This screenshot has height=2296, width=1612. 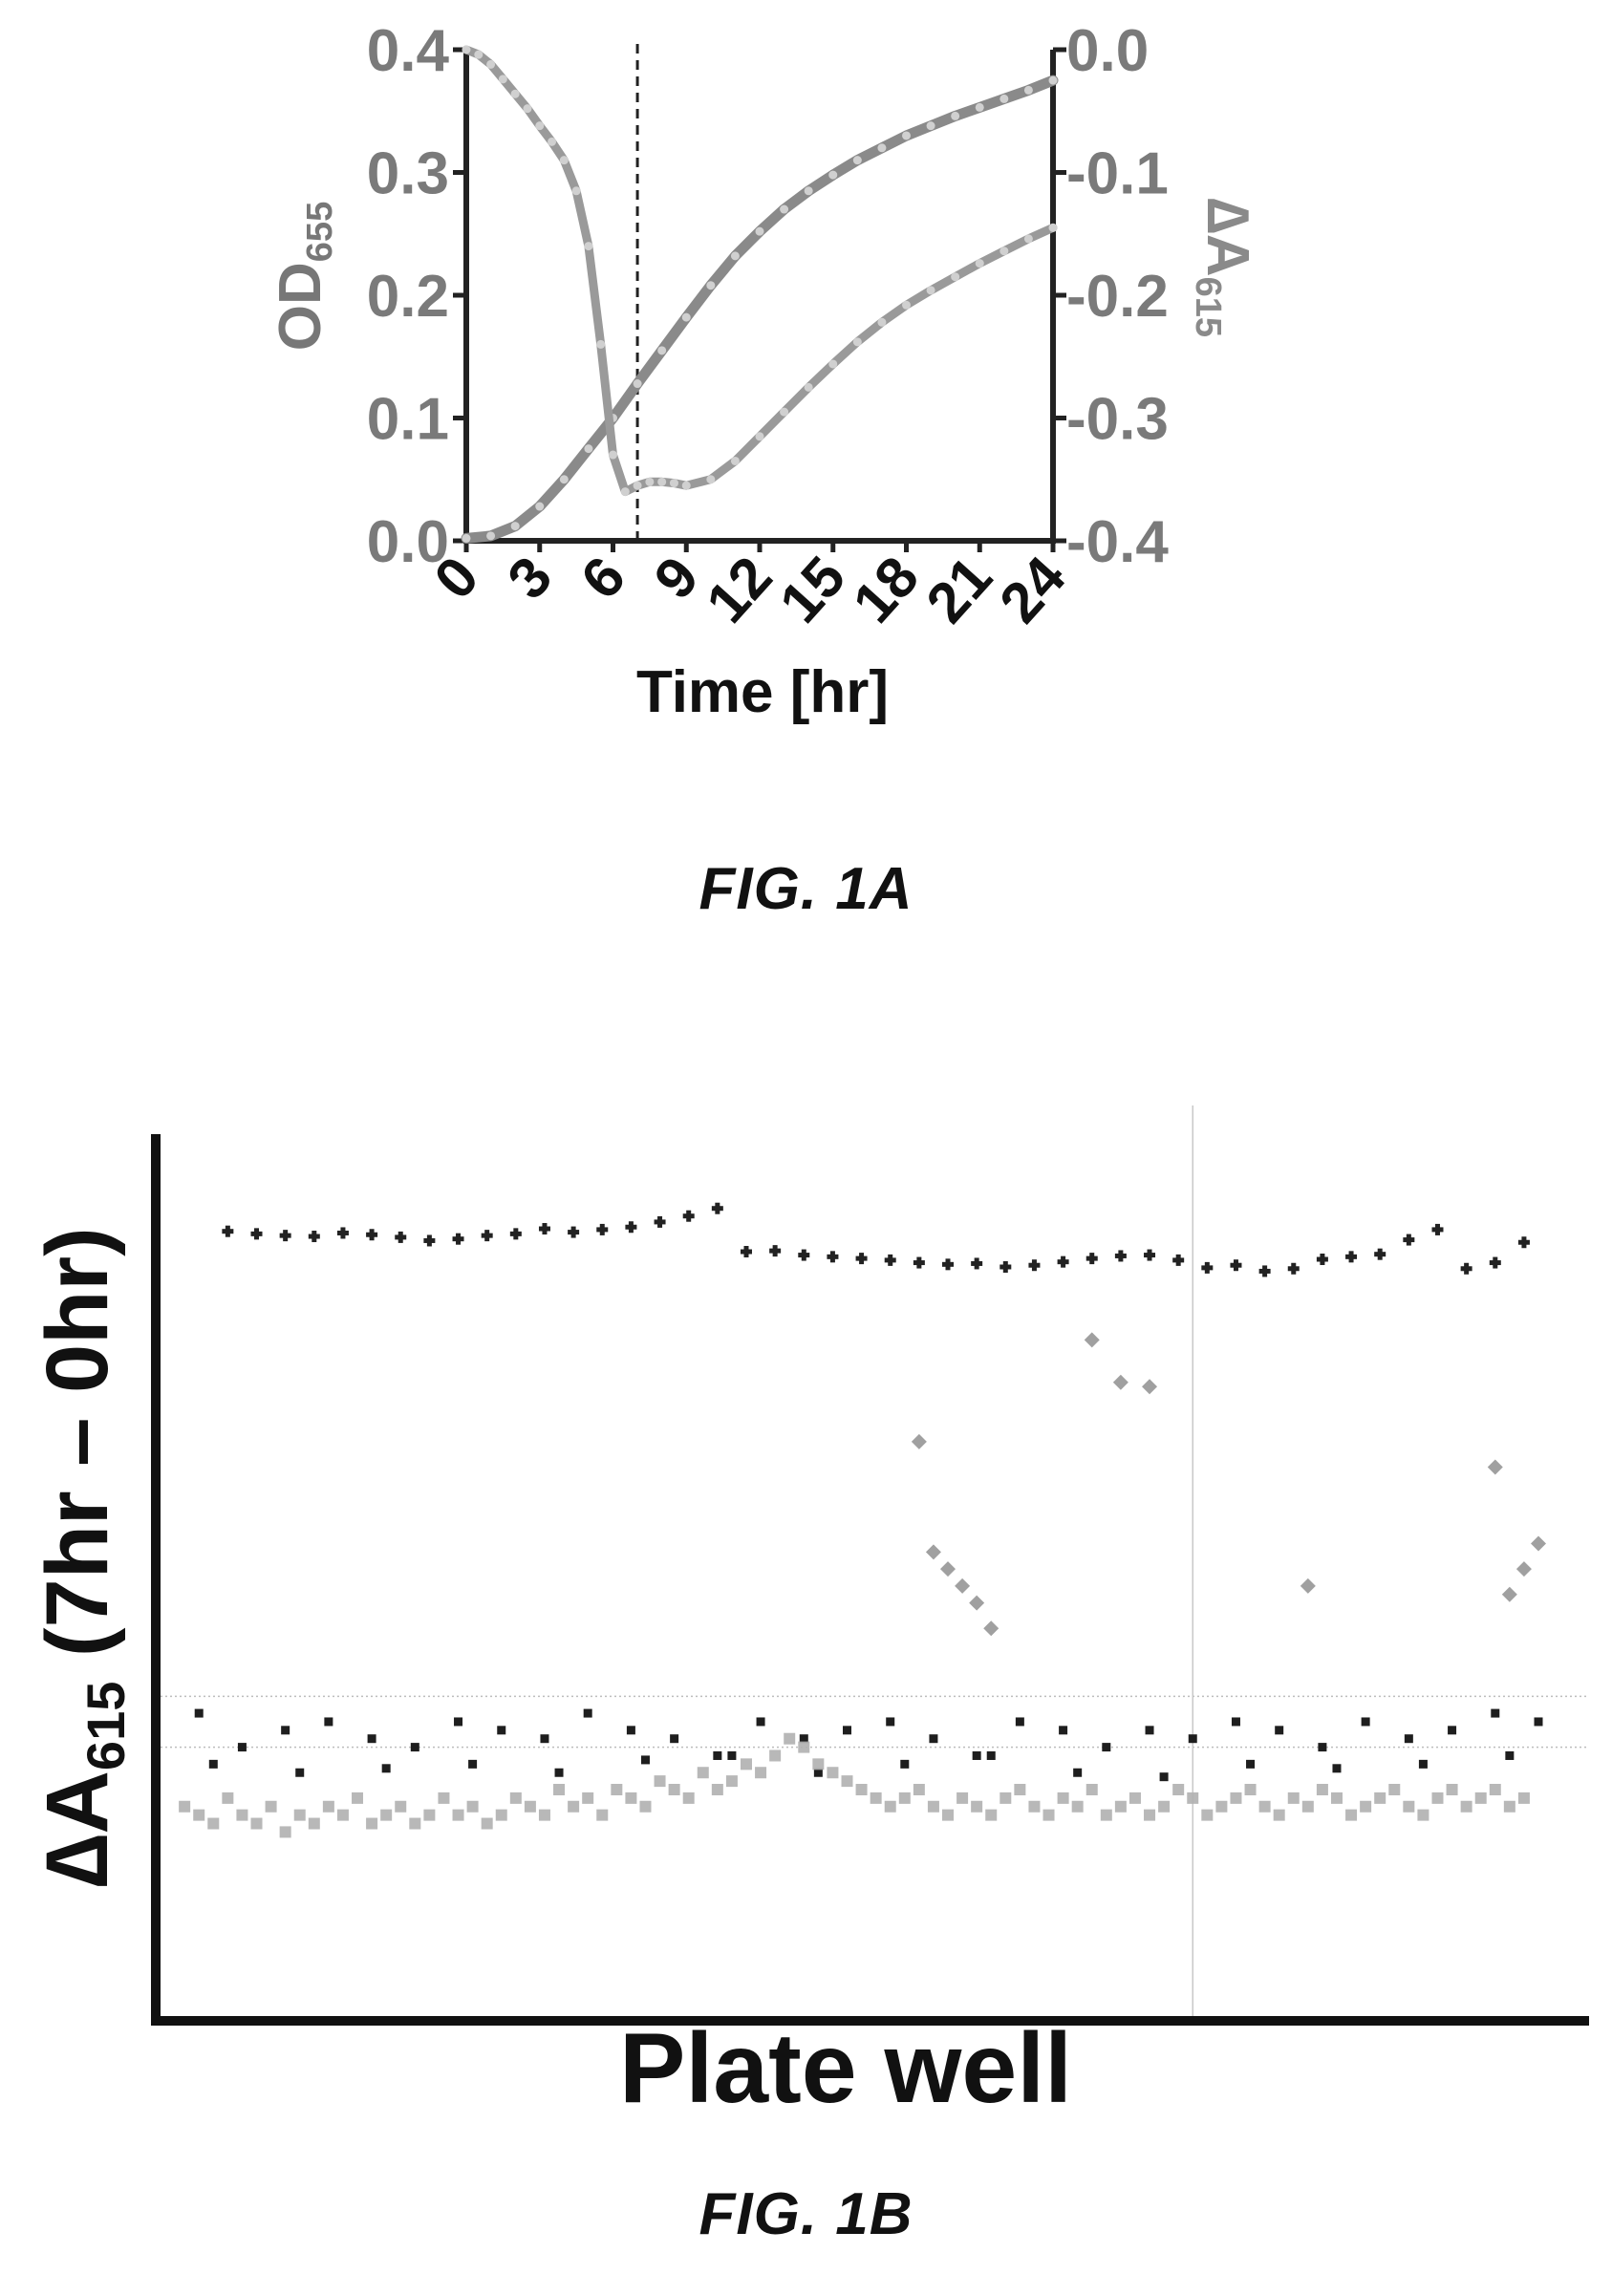 What do you see at coordinates (301, 307) in the screenshot?
I see `fig1a-left-axis-label: OD` at bounding box center [301, 307].